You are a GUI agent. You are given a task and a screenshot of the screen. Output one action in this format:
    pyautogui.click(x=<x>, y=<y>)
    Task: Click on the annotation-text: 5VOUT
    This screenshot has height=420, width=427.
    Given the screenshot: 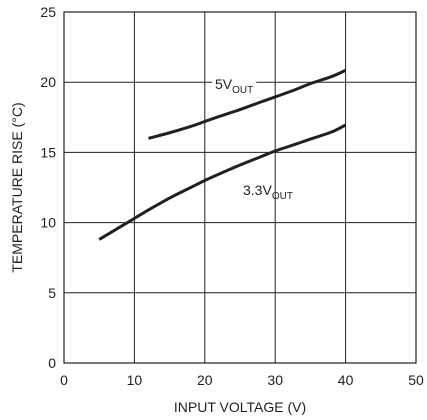 What is the action you would take?
    pyautogui.click(x=234, y=86)
    